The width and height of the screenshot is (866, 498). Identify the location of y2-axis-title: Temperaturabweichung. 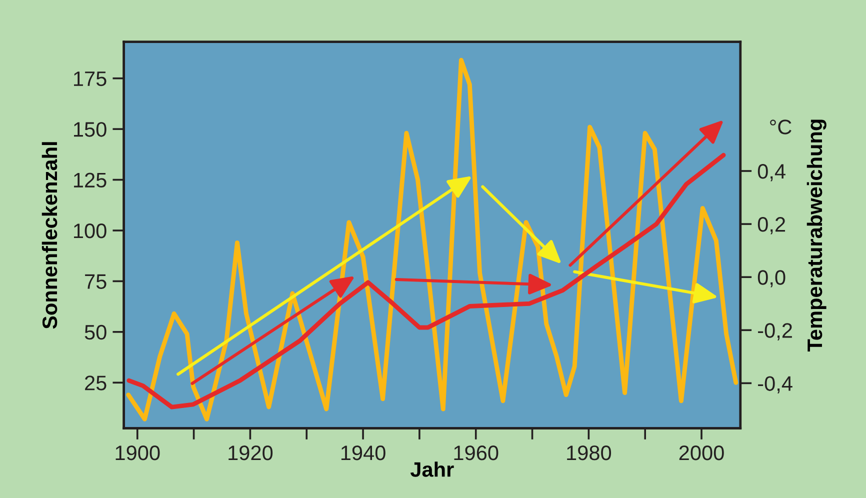
(816, 236).